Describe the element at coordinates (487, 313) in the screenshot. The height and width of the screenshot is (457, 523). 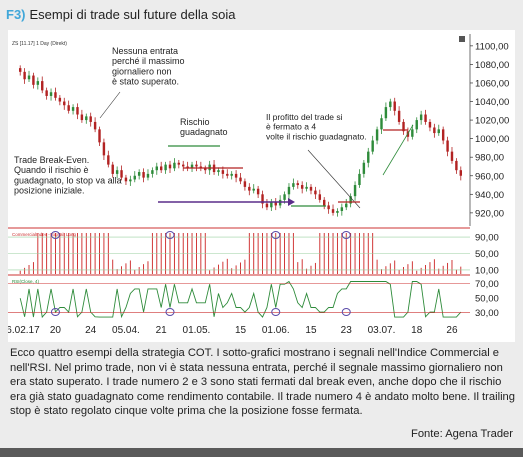
I see `rsi-tick-label: 30,00` at that location.